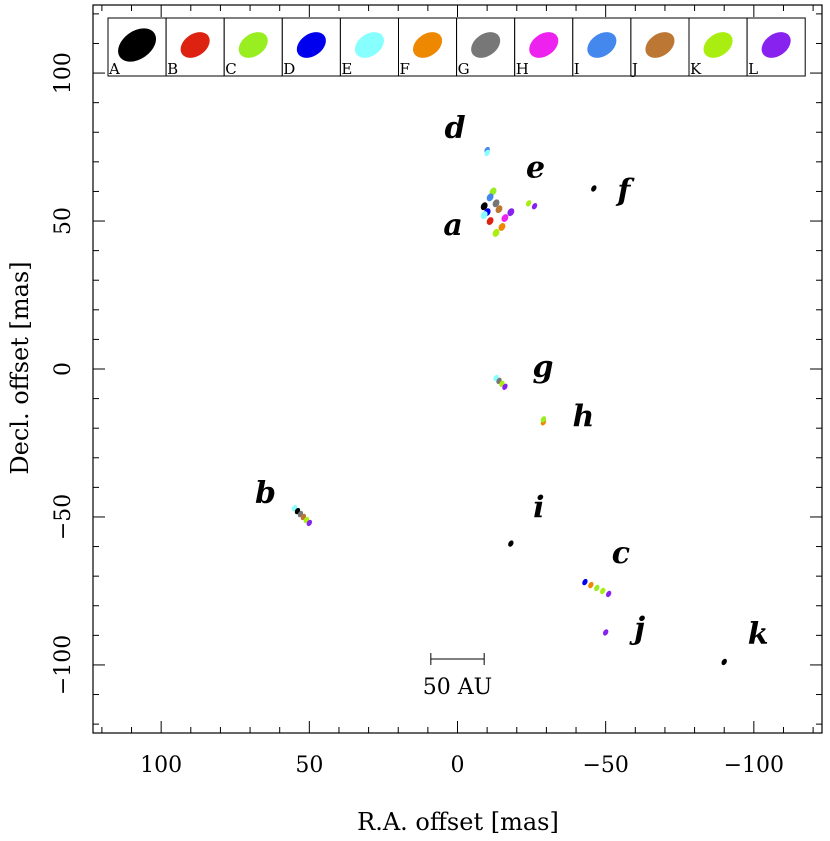 This screenshot has width=830, height=841. Describe the element at coordinates (405, 69) in the screenshot. I see `legend-label-F: F` at that location.